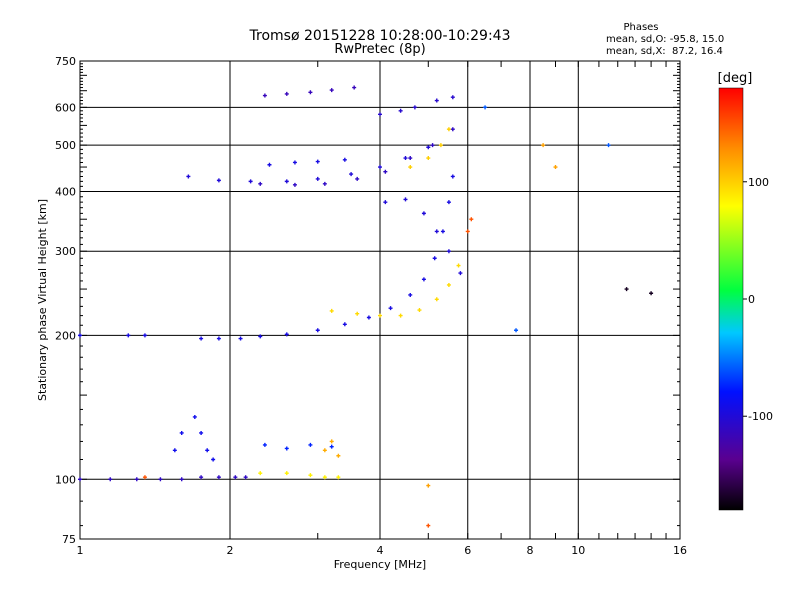 This screenshot has width=800, height=600. What do you see at coordinates (640, 27) in the screenshot?
I see `phases-title: Phases` at bounding box center [640, 27].